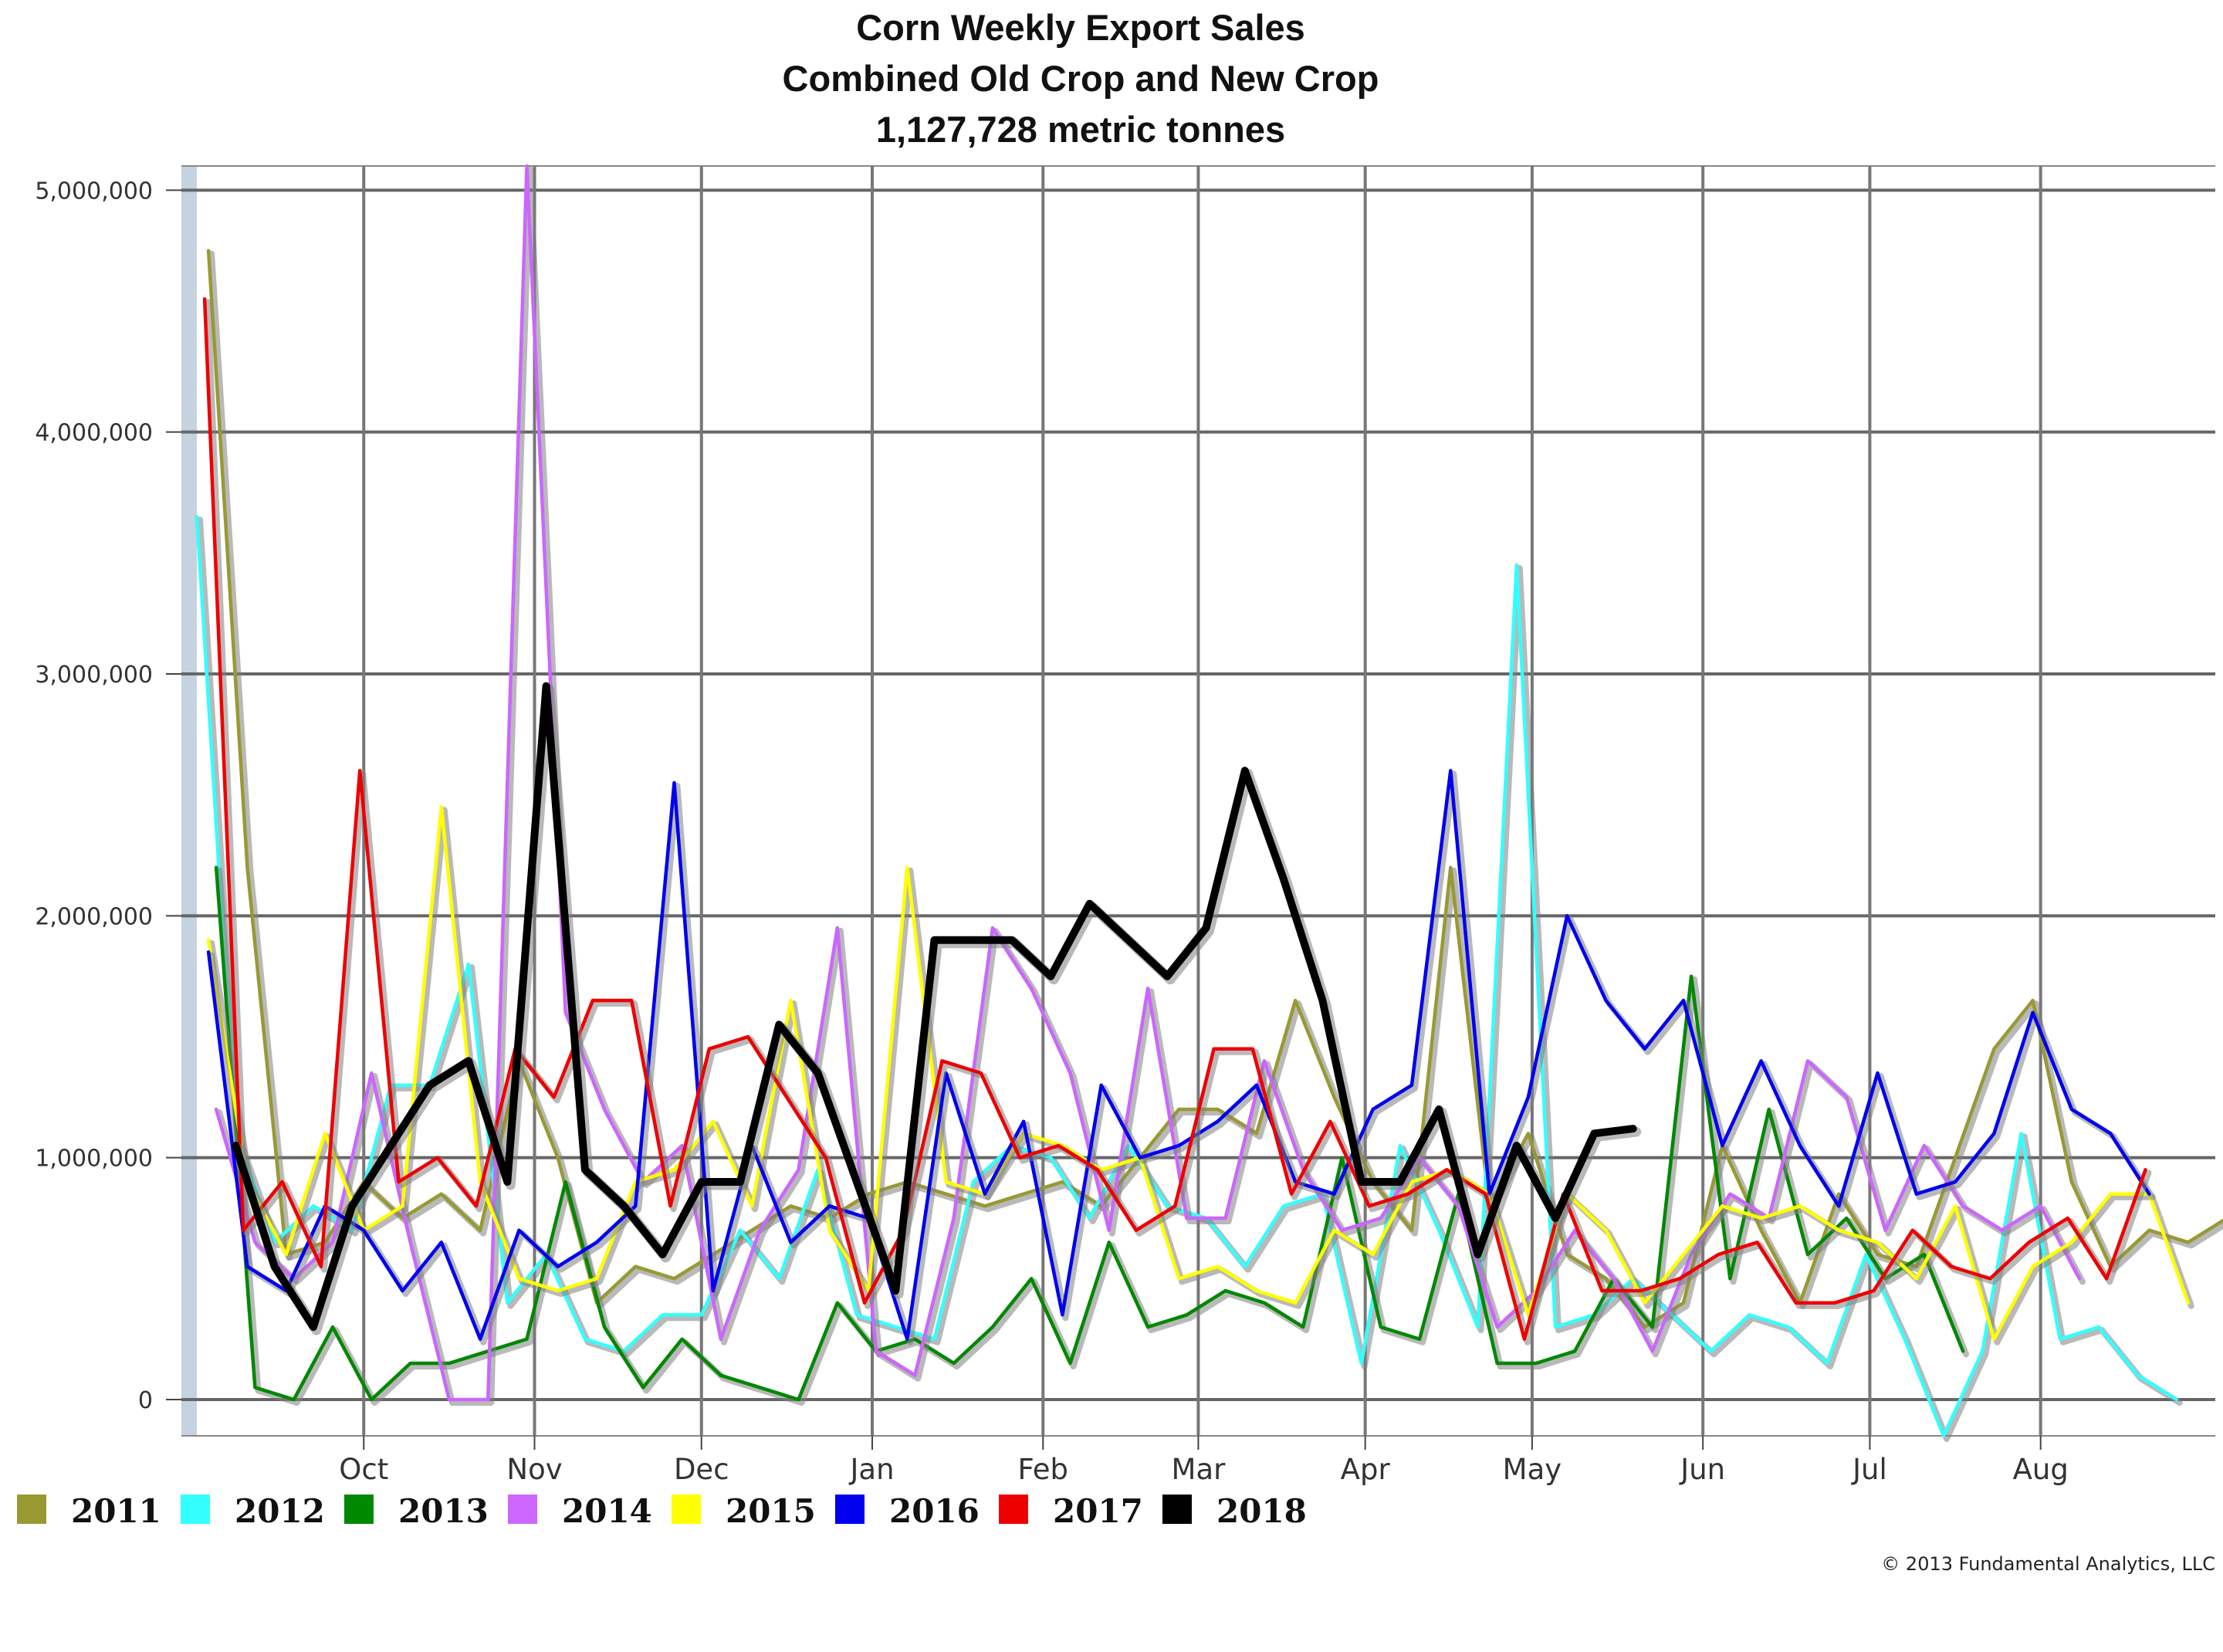  I want to click on x-tick-label: Nov, so click(534, 1469).